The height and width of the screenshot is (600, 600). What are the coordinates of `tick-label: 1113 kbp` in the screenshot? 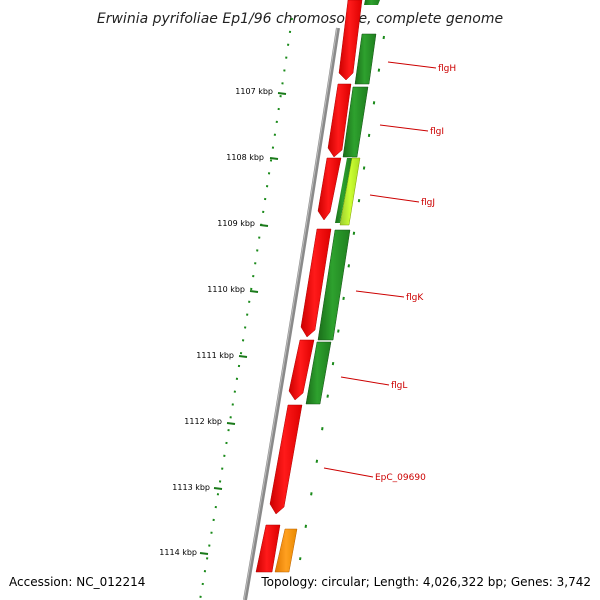 It's located at (191, 487).